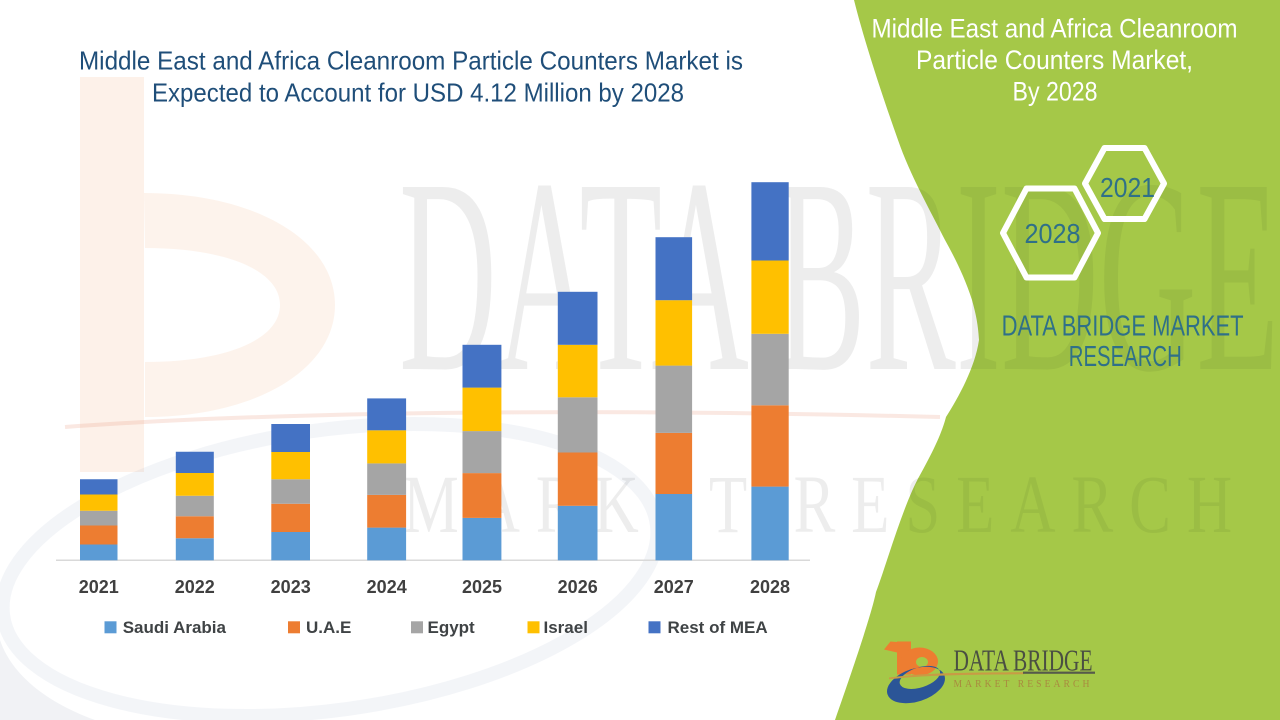 This screenshot has height=720, width=1280. I want to click on svg-text: Egypt, so click(452, 627).